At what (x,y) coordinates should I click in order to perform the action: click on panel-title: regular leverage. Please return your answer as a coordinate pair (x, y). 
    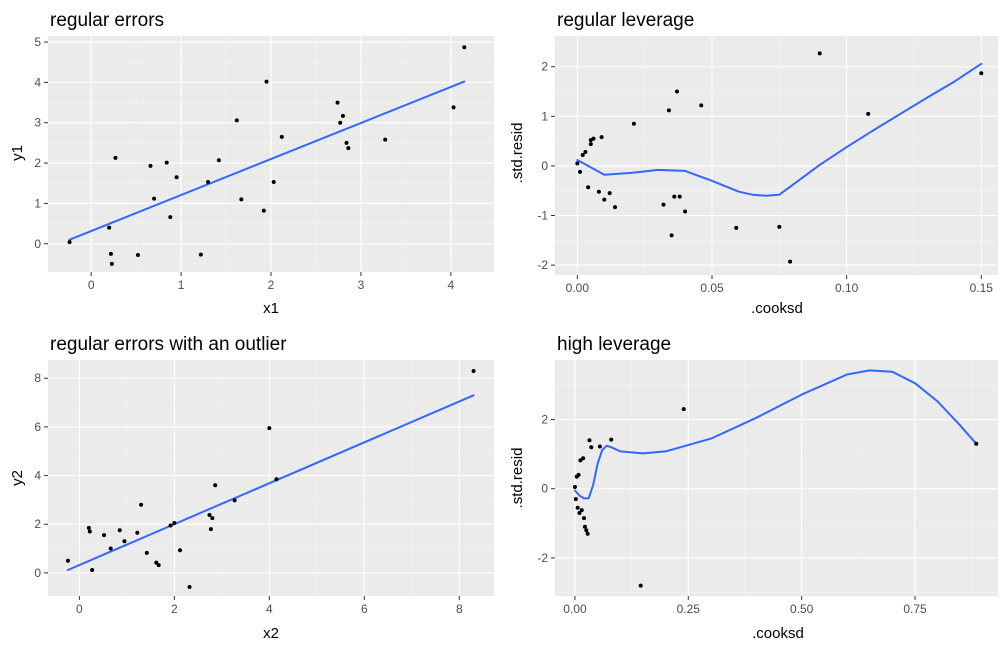
    Looking at the image, I should click on (625, 20).